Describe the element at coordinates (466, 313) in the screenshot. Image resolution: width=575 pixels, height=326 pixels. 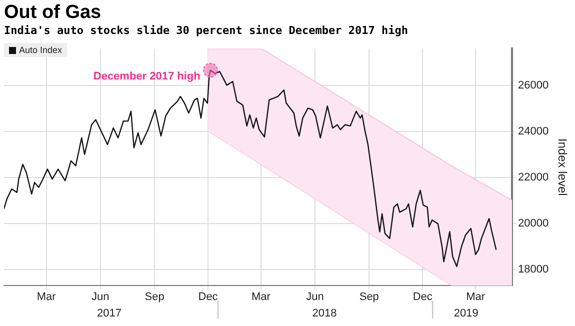
I see `x2-tick-label: 2019` at that location.